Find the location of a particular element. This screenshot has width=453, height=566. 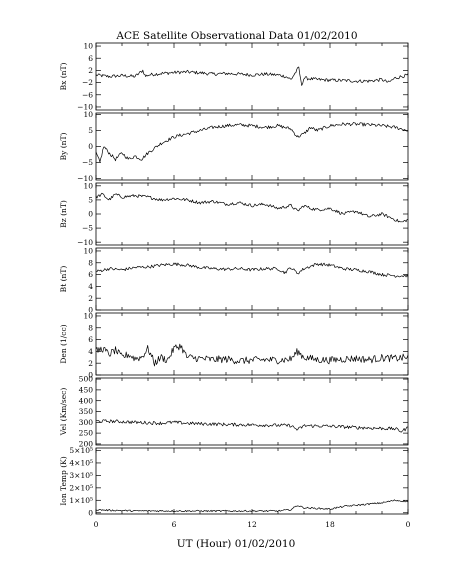

panel-3: −10 −5 0 5 10 Bz (nT) is located at coordinates (234, 214).